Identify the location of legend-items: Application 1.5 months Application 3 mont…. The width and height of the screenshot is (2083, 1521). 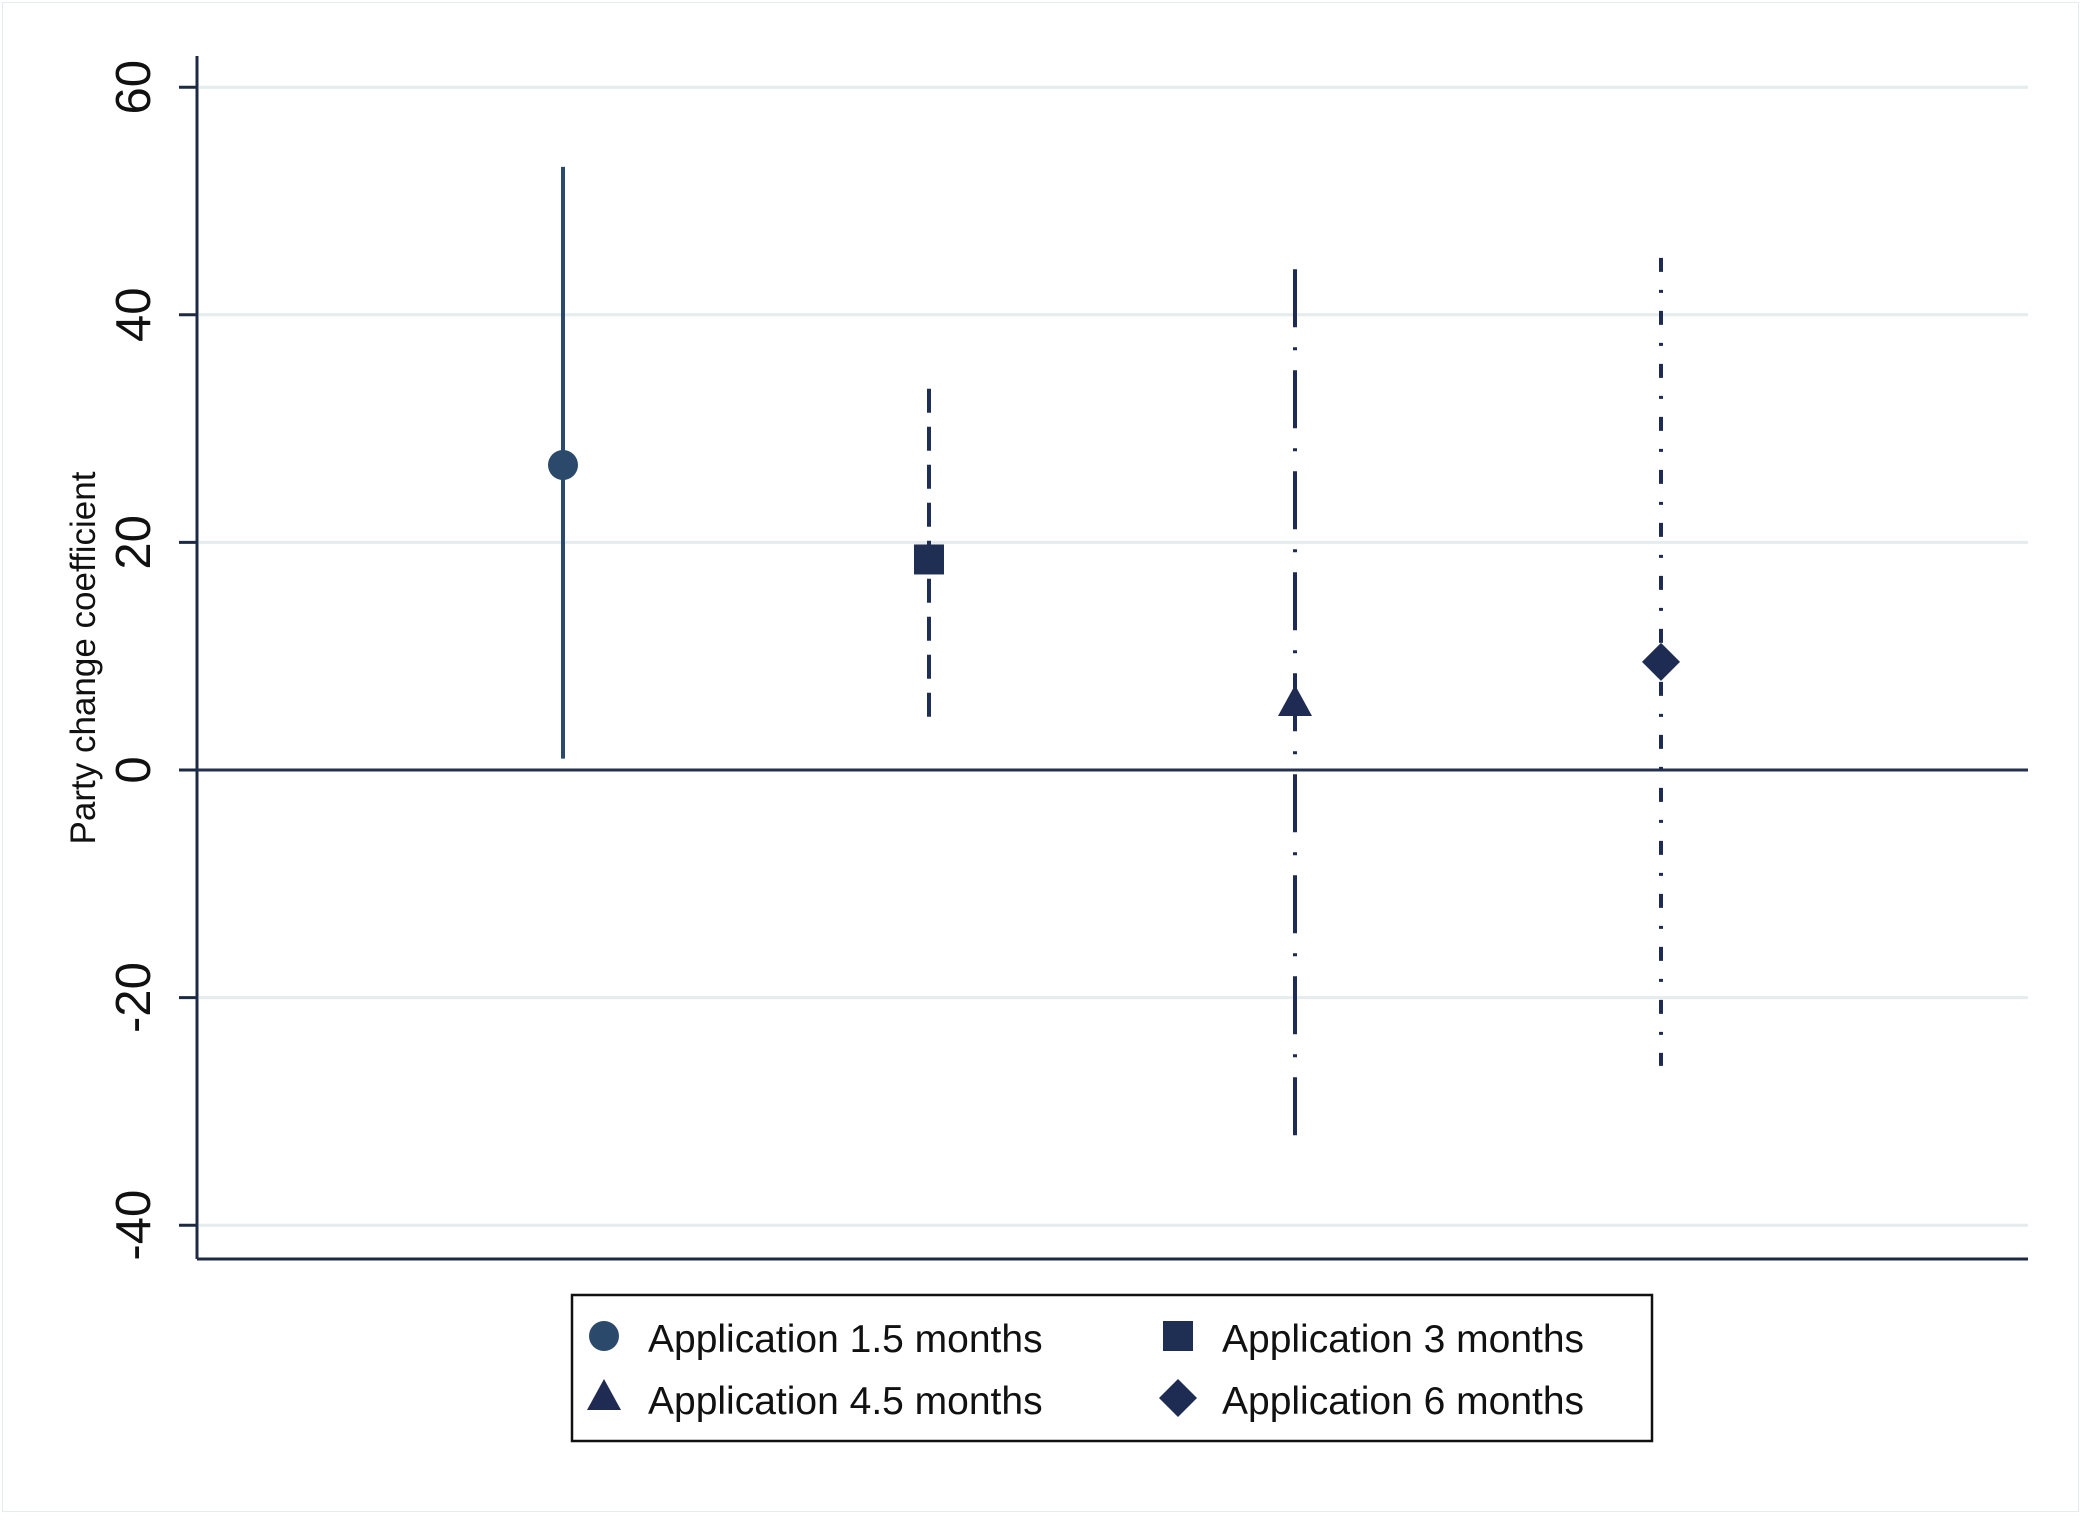
(1085, 1370).